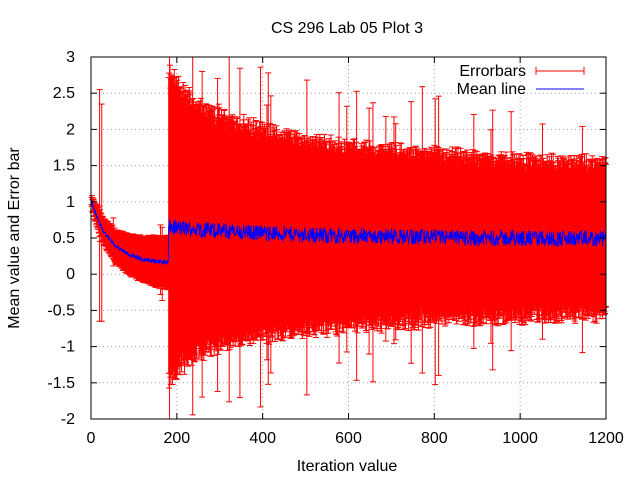  Describe the element at coordinates (64, 166) in the screenshot. I see `y-tick-label: 1.5` at that location.